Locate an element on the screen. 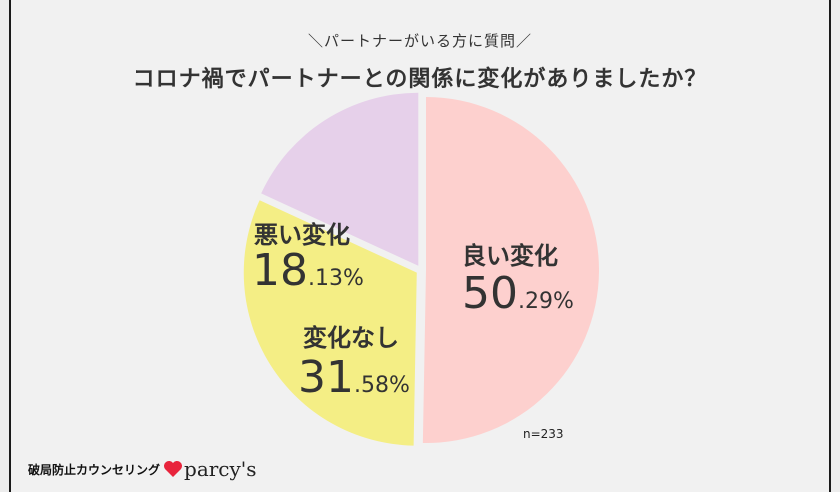  slice-good-change-label: 良い変化 is located at coordinates (510, 256).